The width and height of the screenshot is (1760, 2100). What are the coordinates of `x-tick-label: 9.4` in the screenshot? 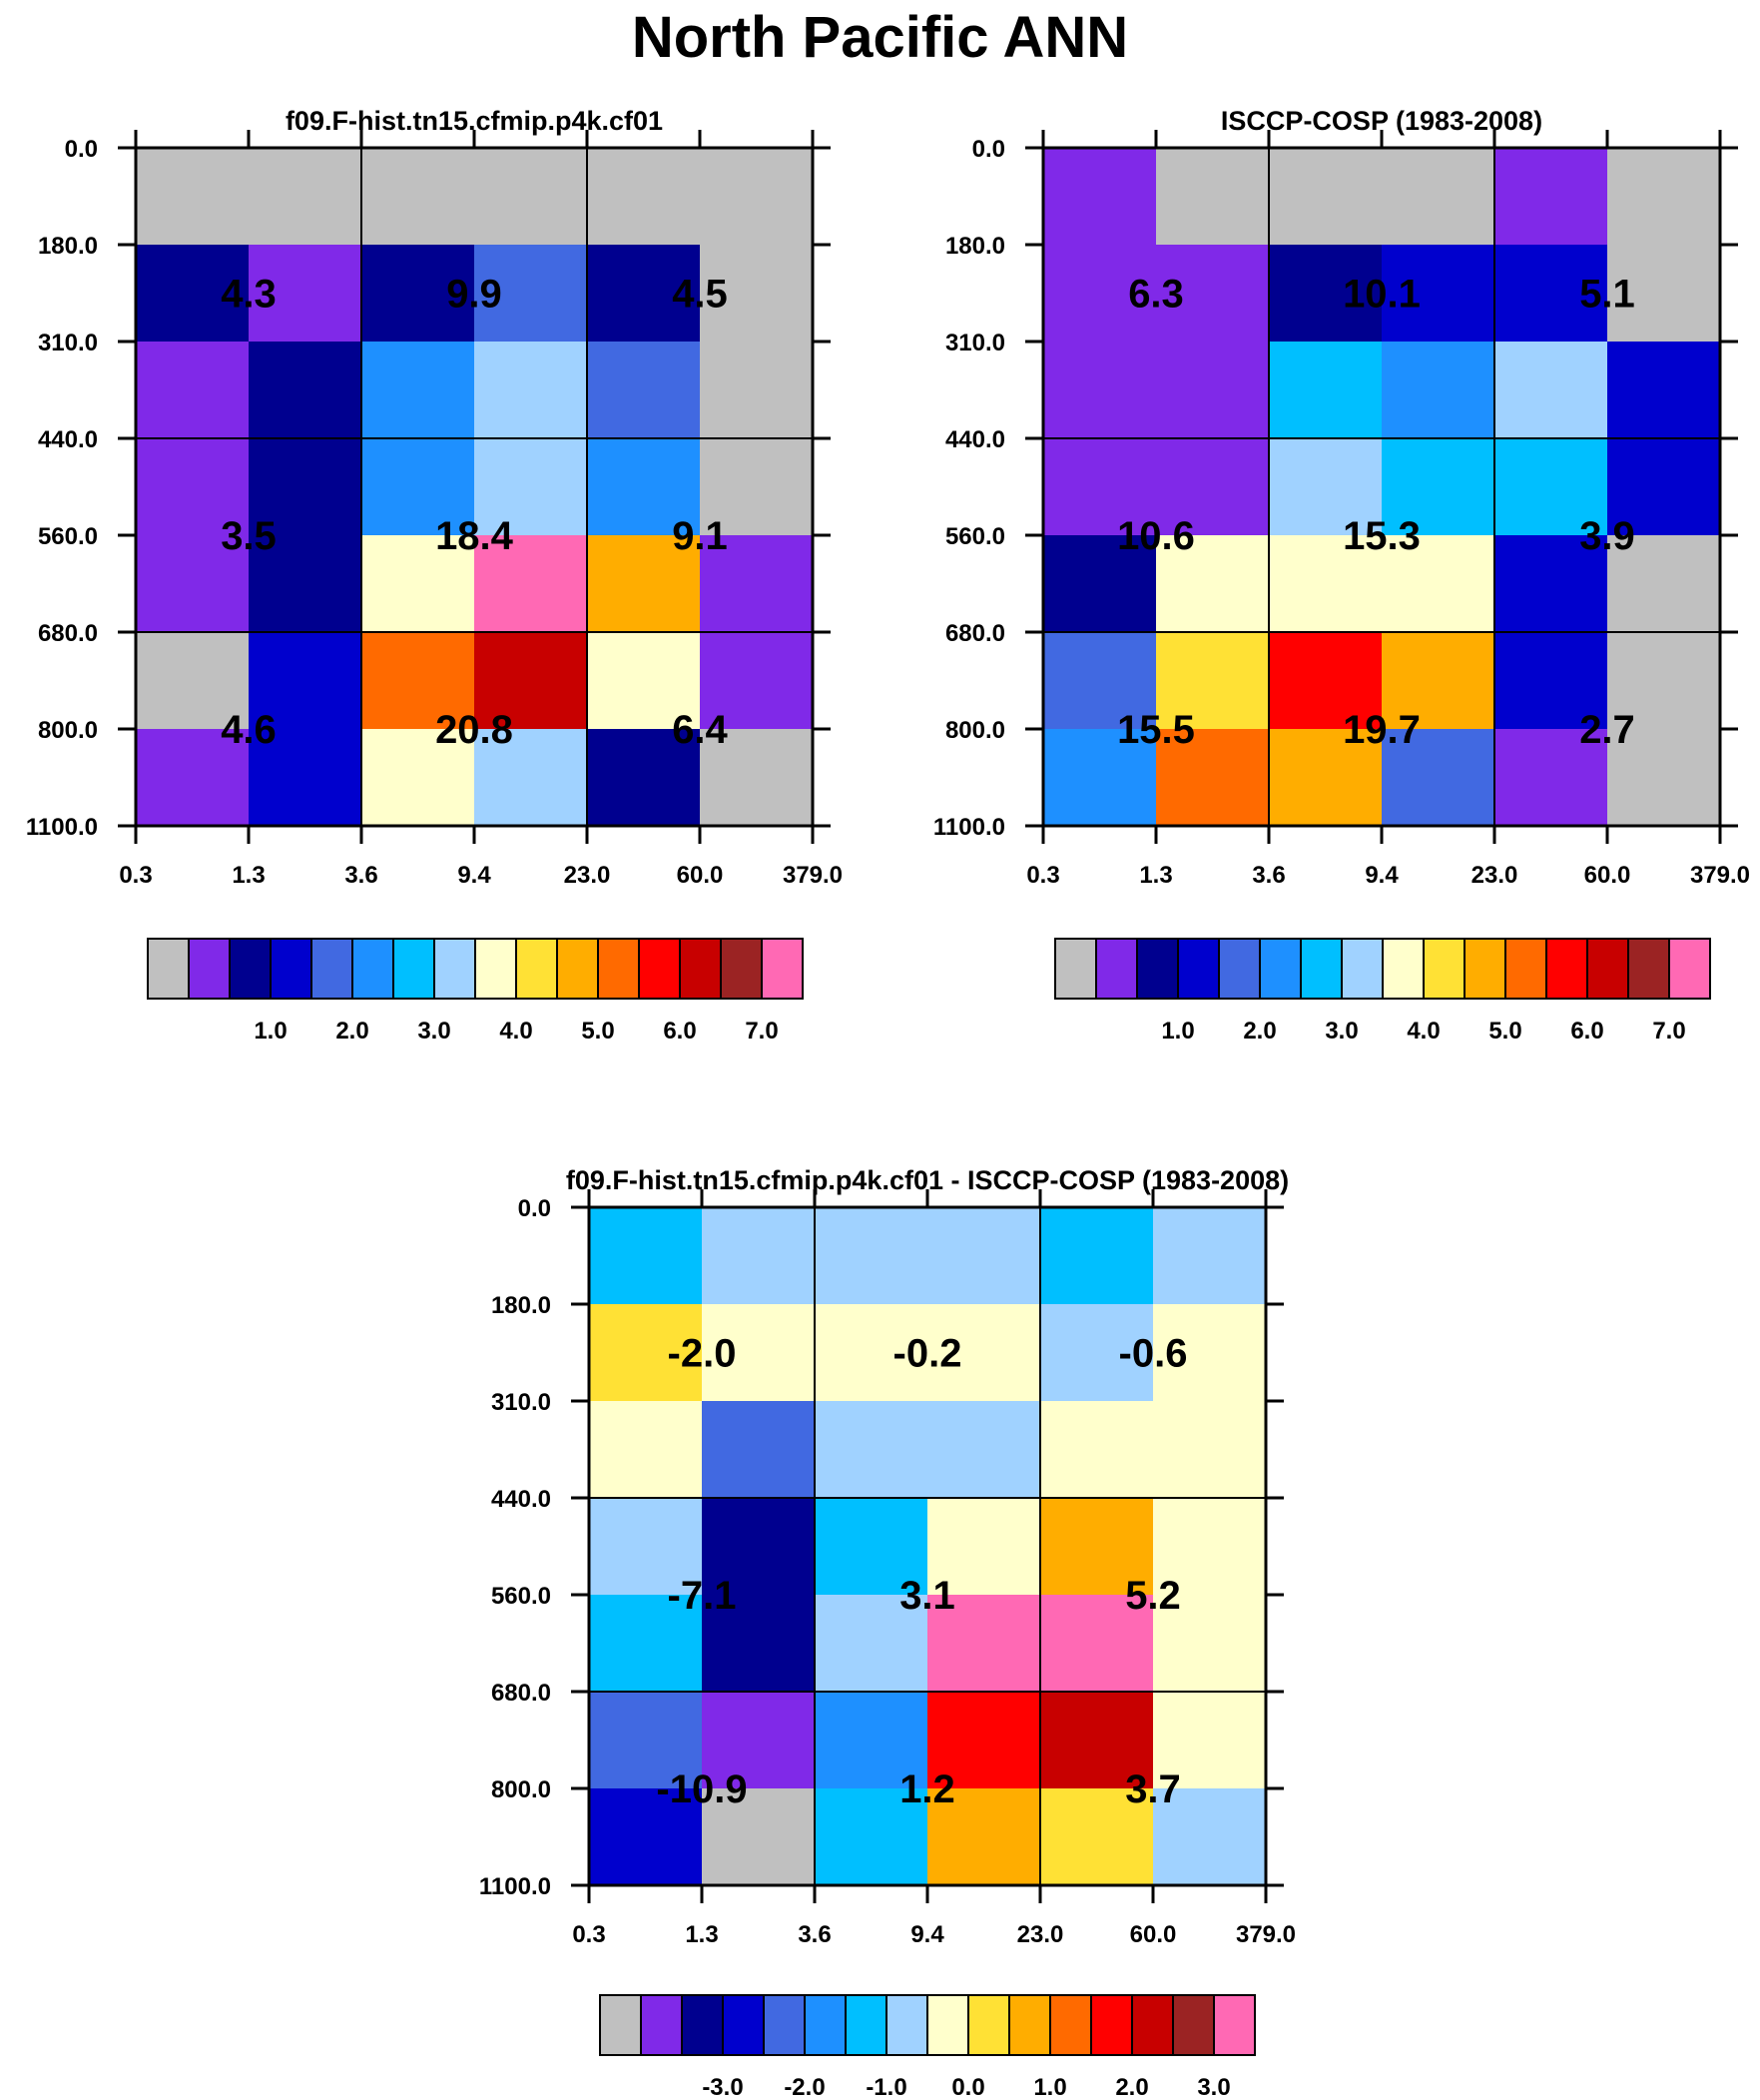 It's located at (474, 875).